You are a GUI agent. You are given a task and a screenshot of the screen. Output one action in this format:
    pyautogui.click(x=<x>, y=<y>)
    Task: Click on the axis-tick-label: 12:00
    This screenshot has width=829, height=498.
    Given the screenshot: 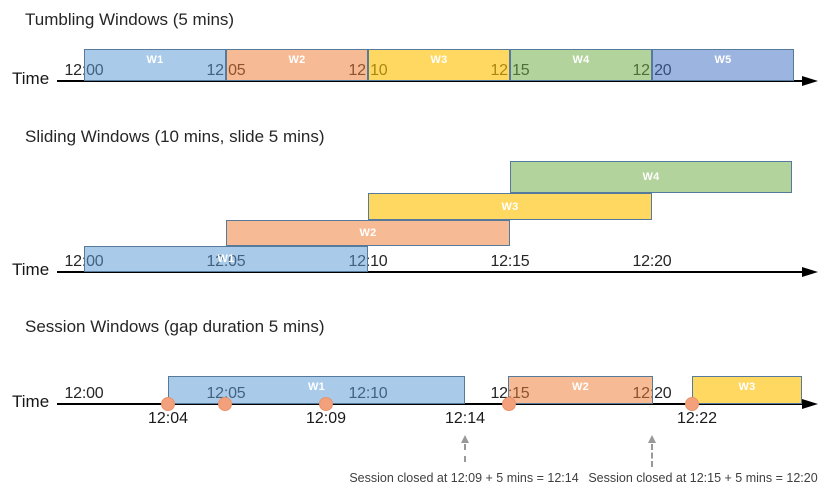 What is the action you would take?
    pyautogui.click(x=84, y=393)
    